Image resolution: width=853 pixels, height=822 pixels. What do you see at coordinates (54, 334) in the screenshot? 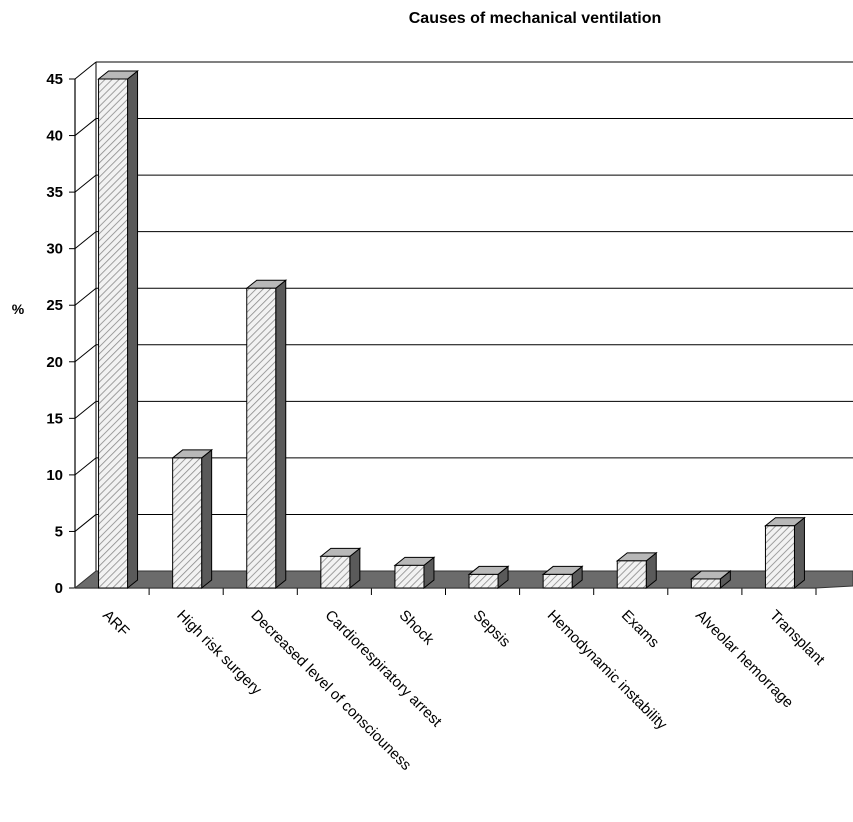
I see `y-tick-labels: 0 5 10 15 20 25 30 35 40 45` at bounding box center [54, 334].